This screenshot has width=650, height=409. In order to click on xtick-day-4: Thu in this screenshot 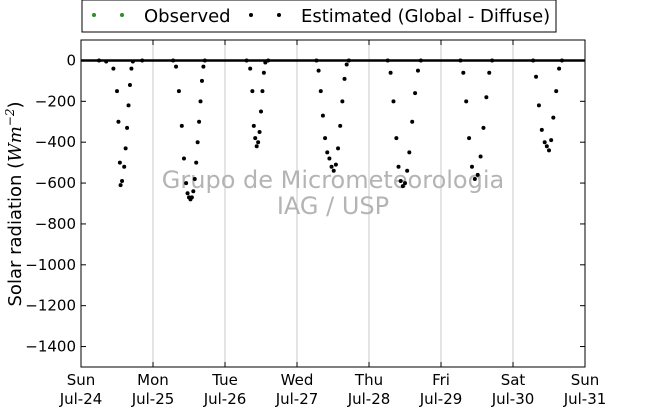, I will do `click(368, 380)`.